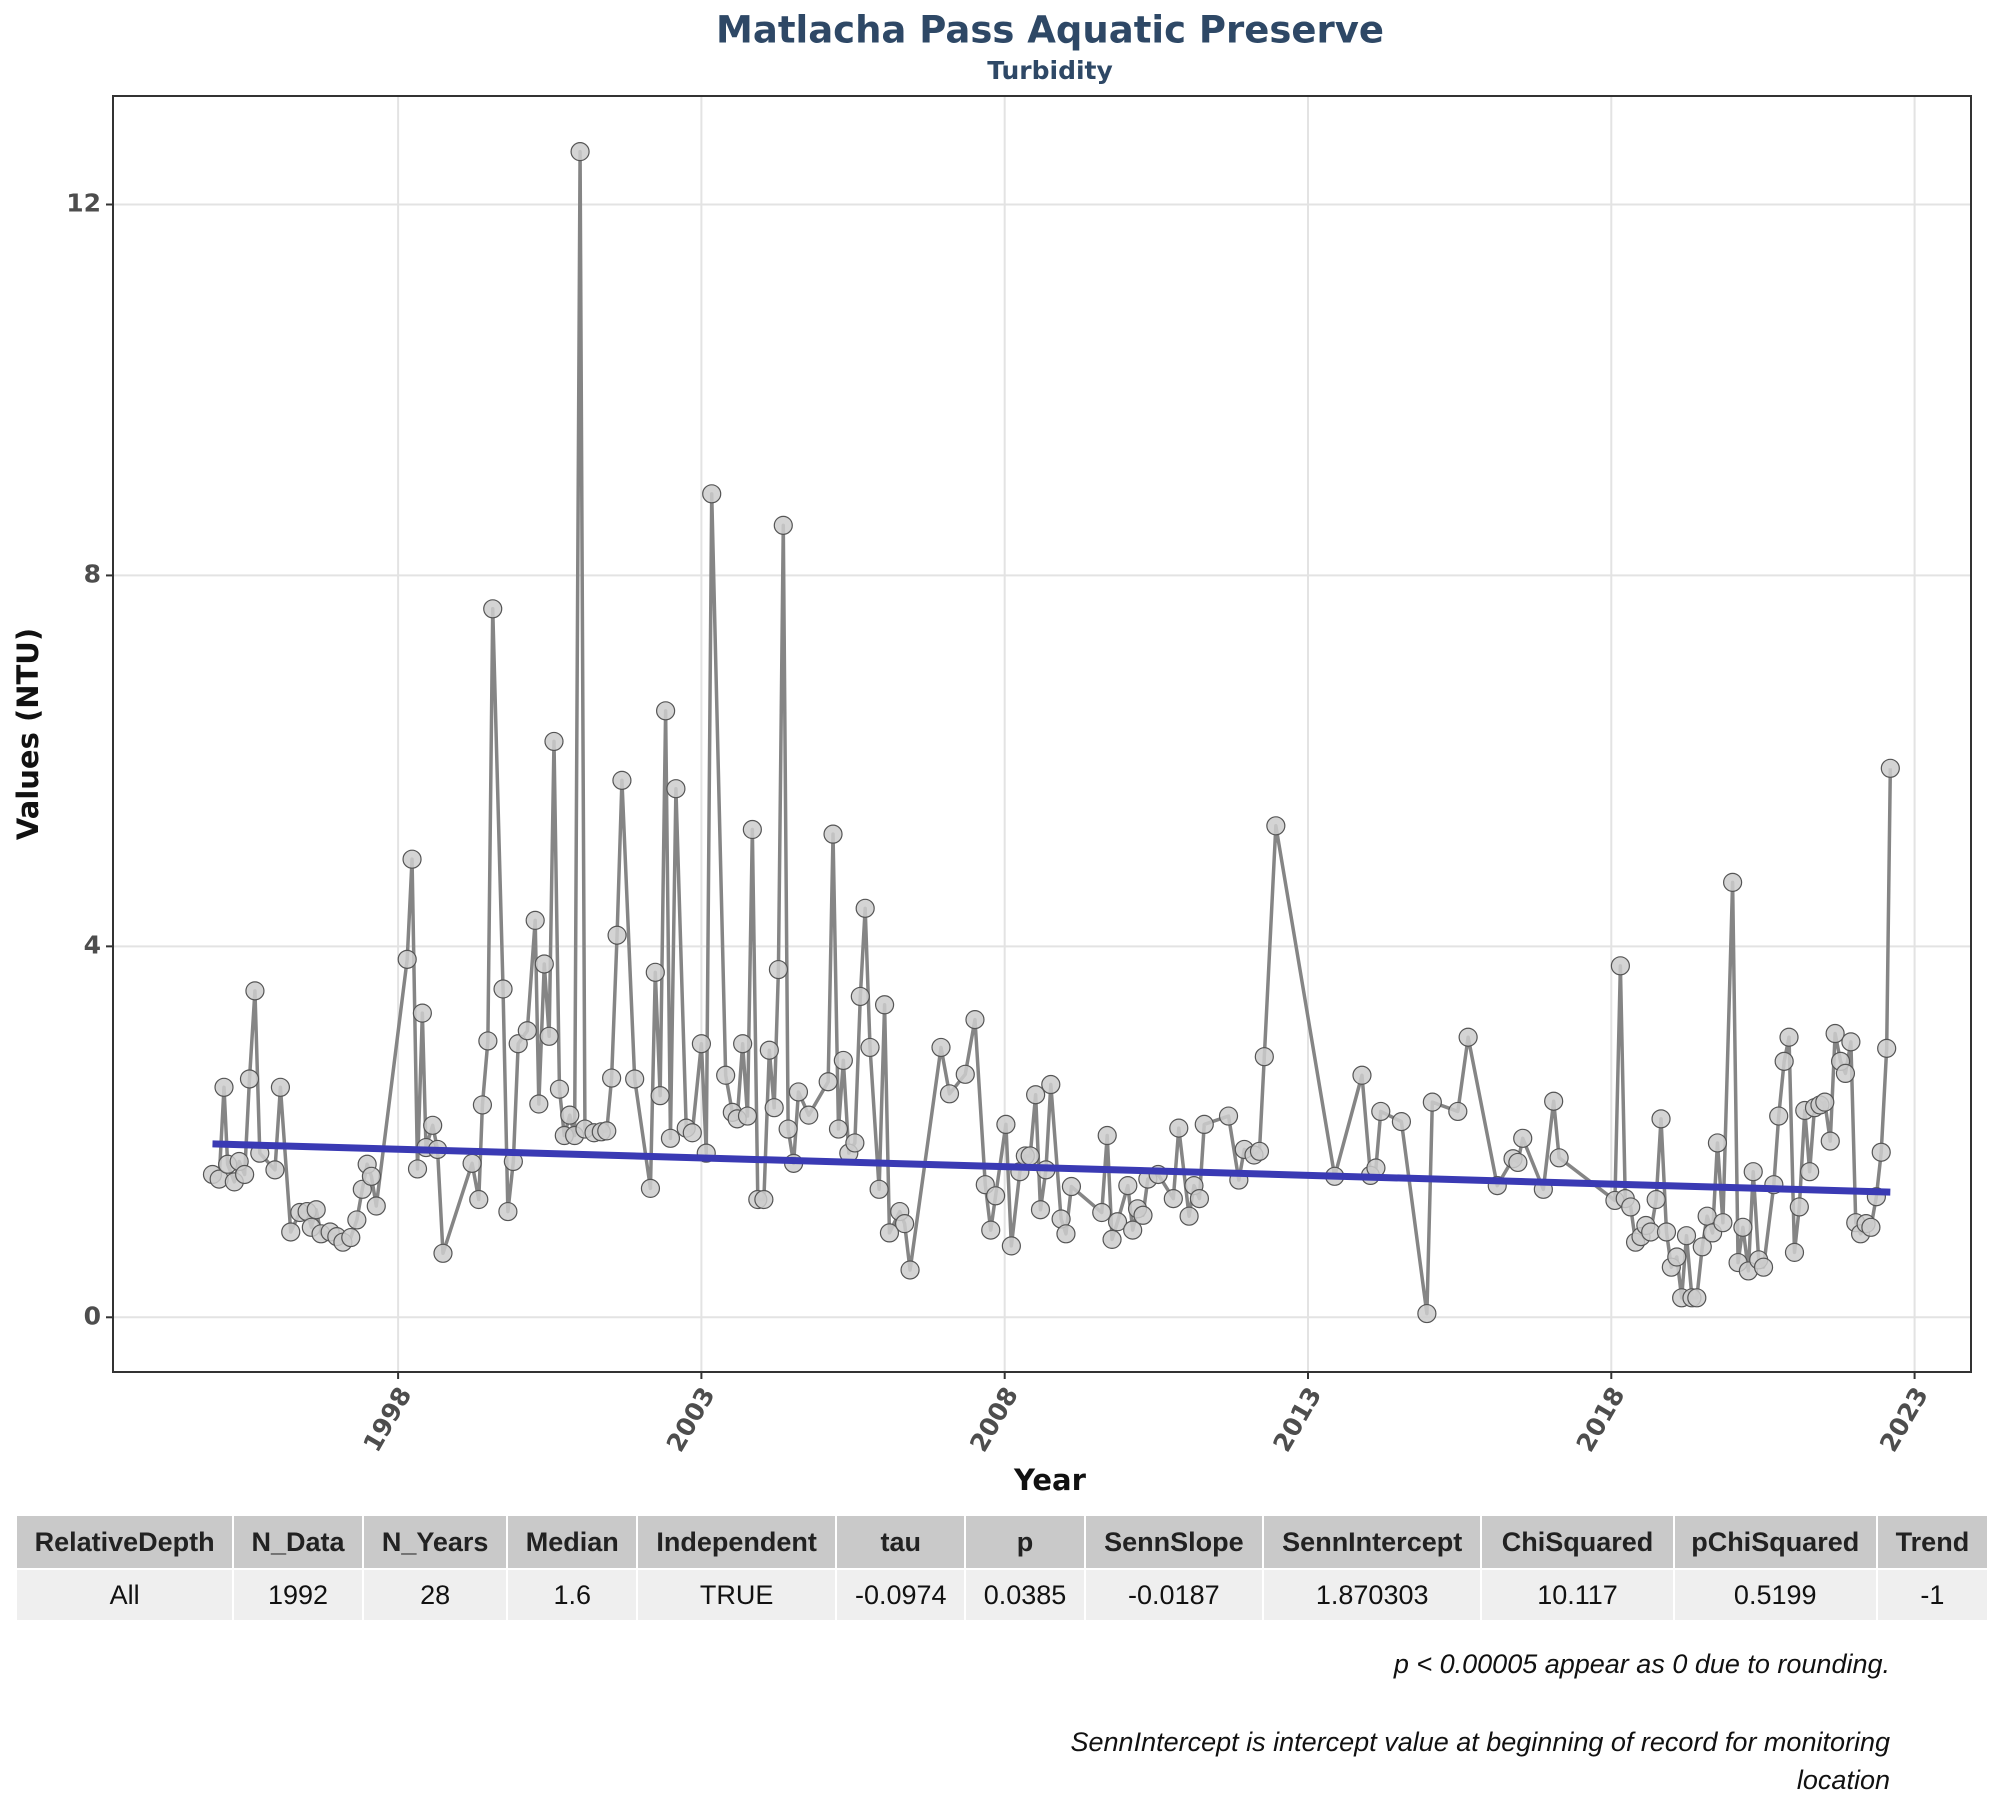 The width and height of the screenshot is (2000, 1800). What do you see at coordinates (1051, 1168) in the screenshot?
I see `trend-line` at bounding box center [1051, 1168].